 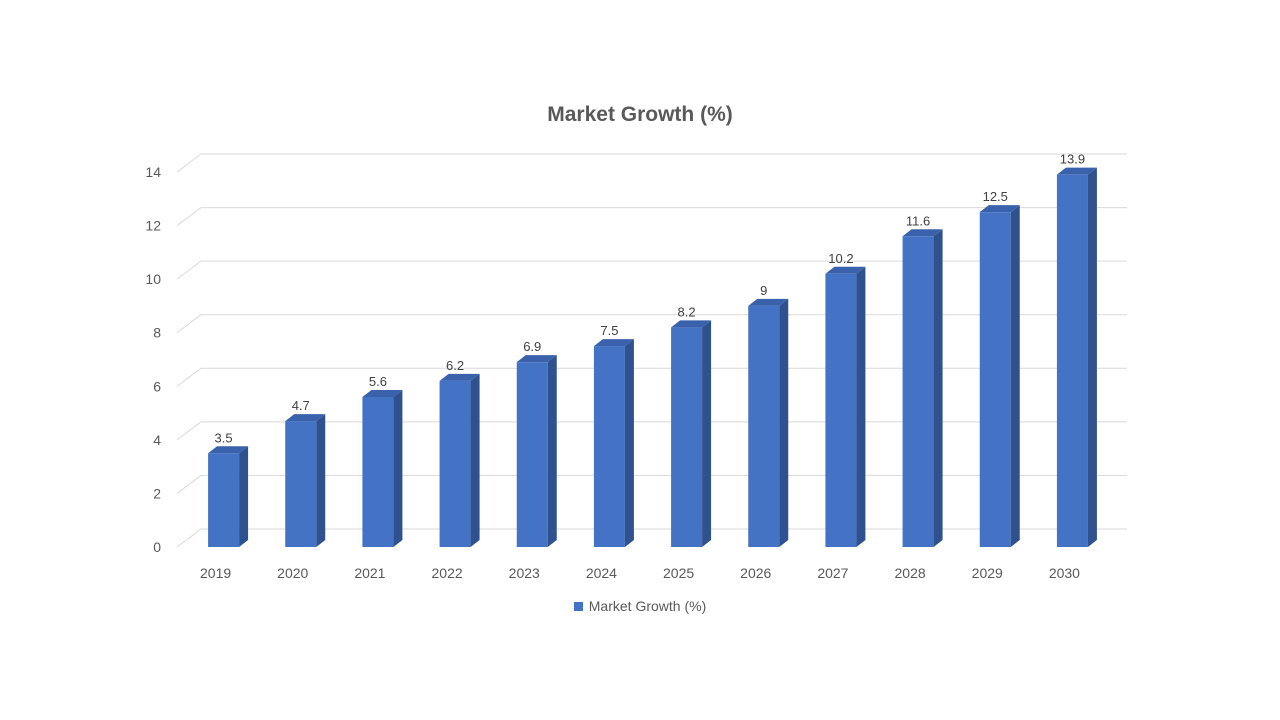 I want to click on x-tick-label: 2022, so click(x=447, y=573).